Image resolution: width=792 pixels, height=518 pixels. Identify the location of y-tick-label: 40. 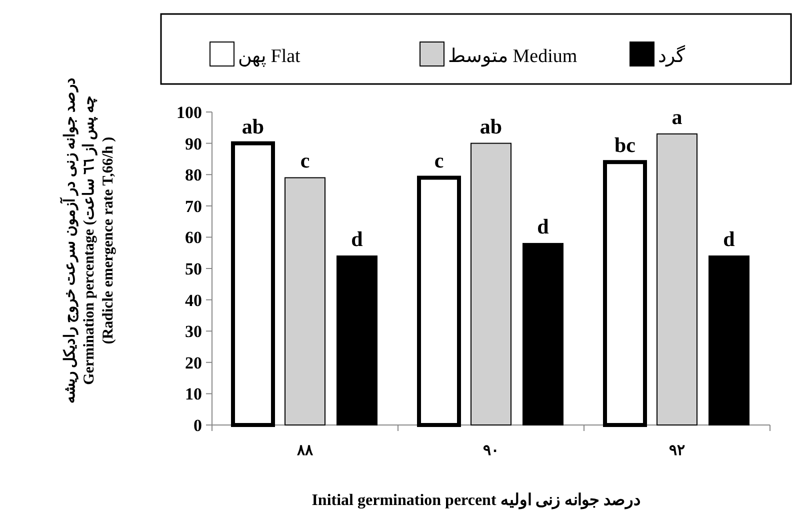
(193, 300).